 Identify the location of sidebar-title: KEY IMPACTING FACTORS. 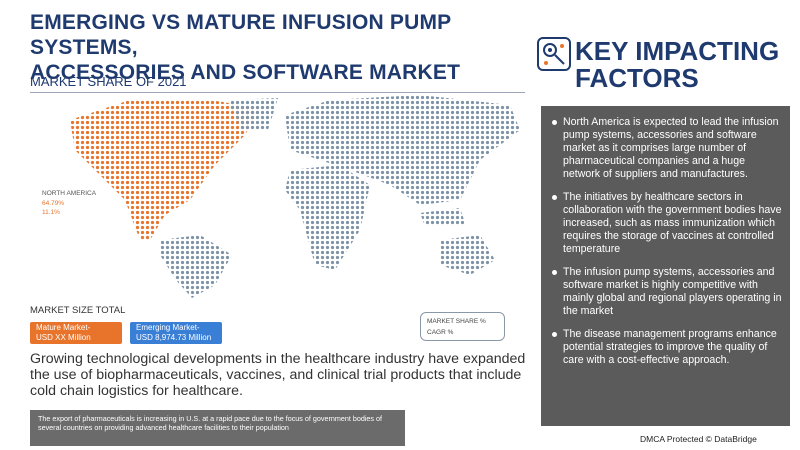
(677, 65).